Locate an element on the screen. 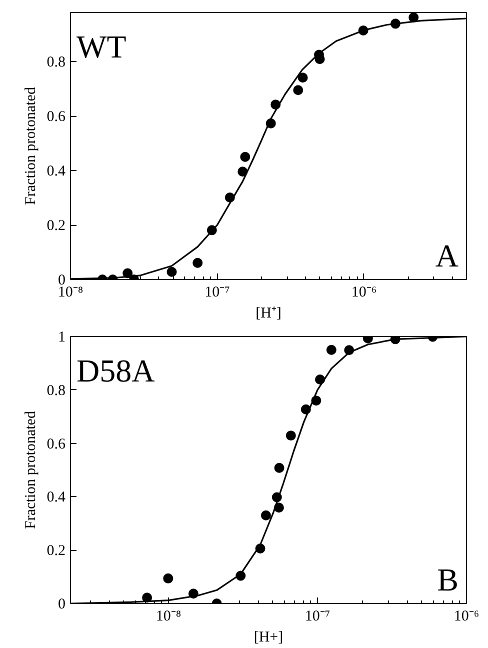  annotation: WT is located at coordinates (101, 46).